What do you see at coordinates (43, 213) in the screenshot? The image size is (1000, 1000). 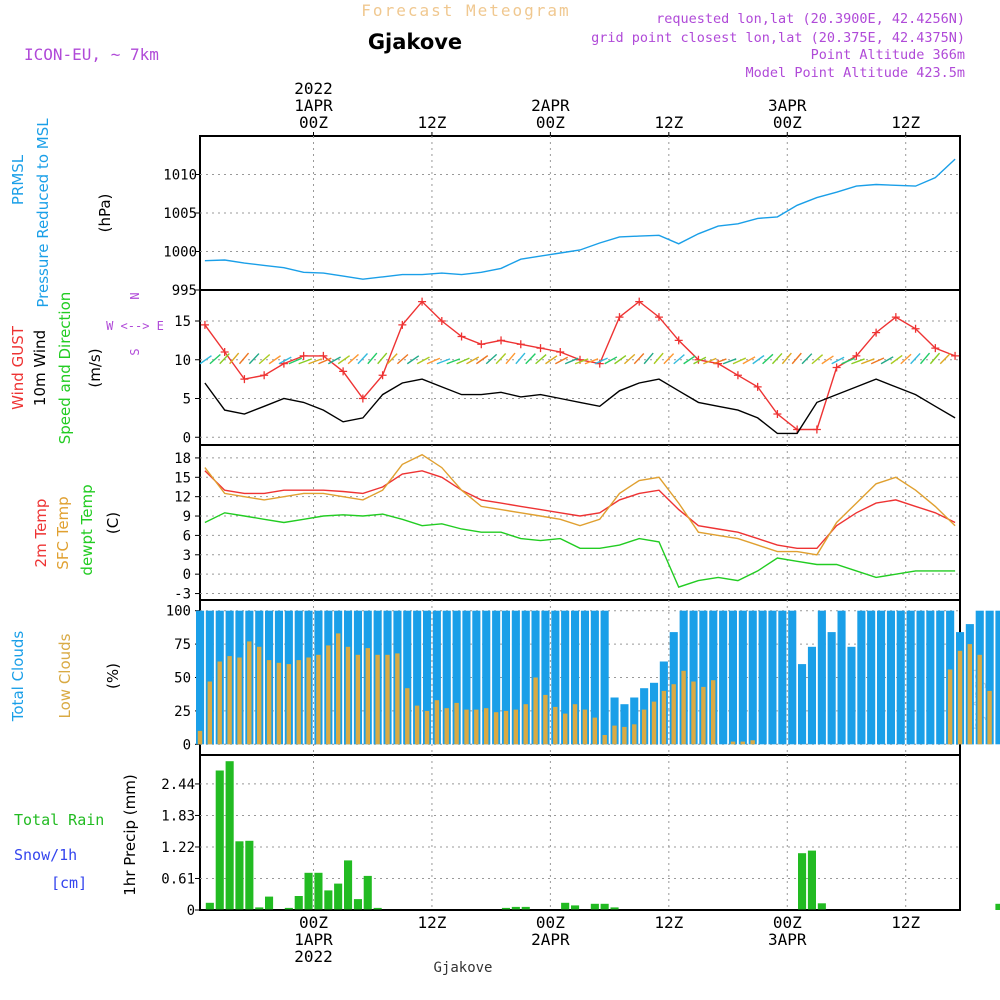 I see `pressure-label-long: Pressure Reduced to MSL` at bounding box center [43, 213].